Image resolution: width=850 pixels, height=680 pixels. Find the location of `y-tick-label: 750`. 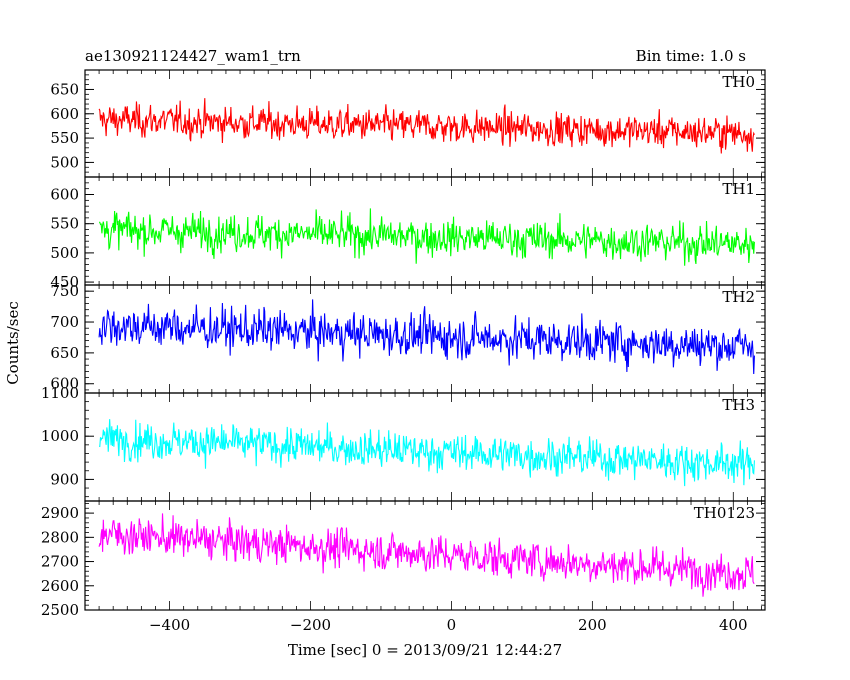

y-tick-label: 750 is located at coordinates (64, 291).